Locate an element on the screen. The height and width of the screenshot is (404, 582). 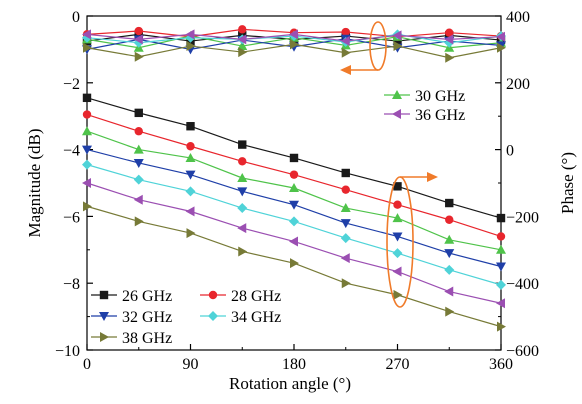
legend-marker-28-ghz is located at coordinates (213, 295).